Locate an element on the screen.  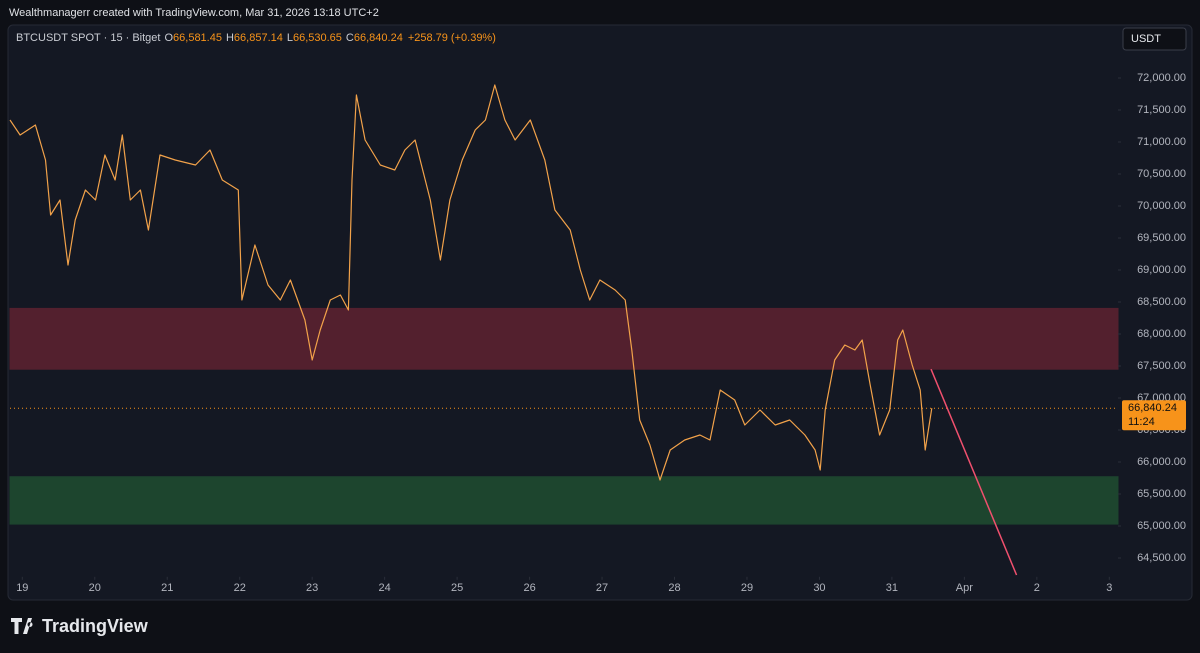
last-price-box is located at coordinates (1154, 415).